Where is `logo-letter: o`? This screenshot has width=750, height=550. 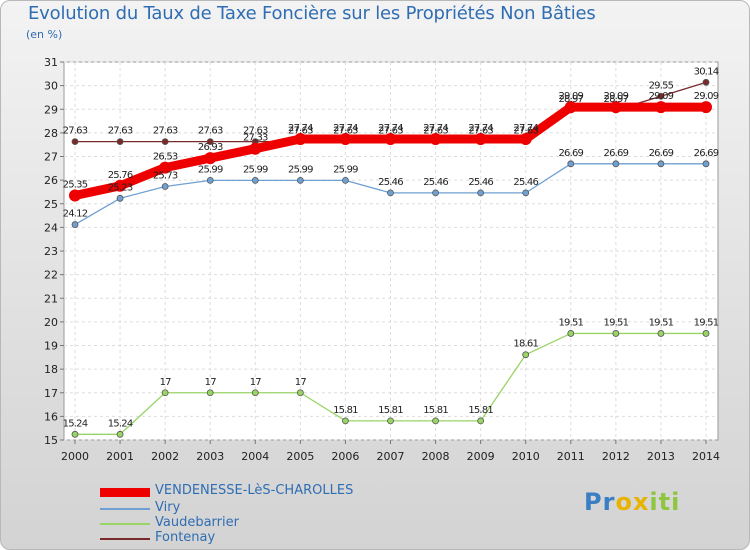 logo-letter: o is located at coordinates (624, 502).